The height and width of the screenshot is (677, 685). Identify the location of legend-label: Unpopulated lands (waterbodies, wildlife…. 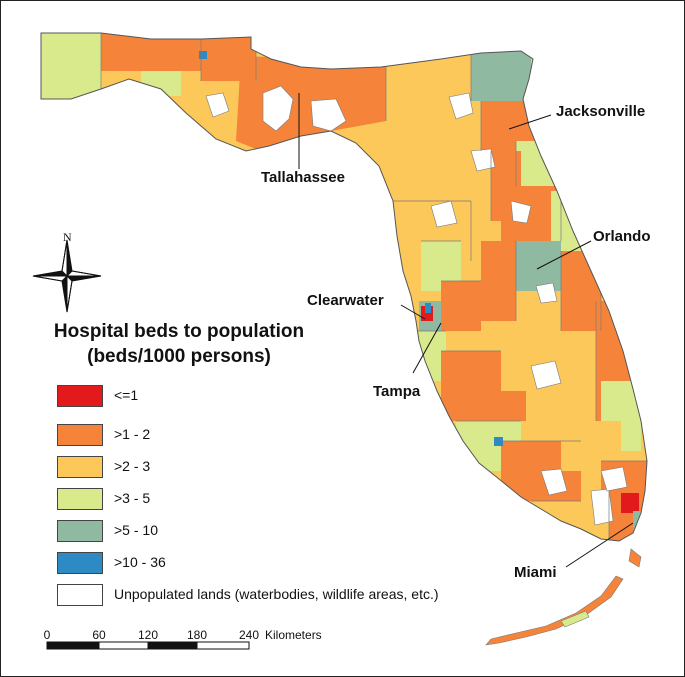
(276, 594).